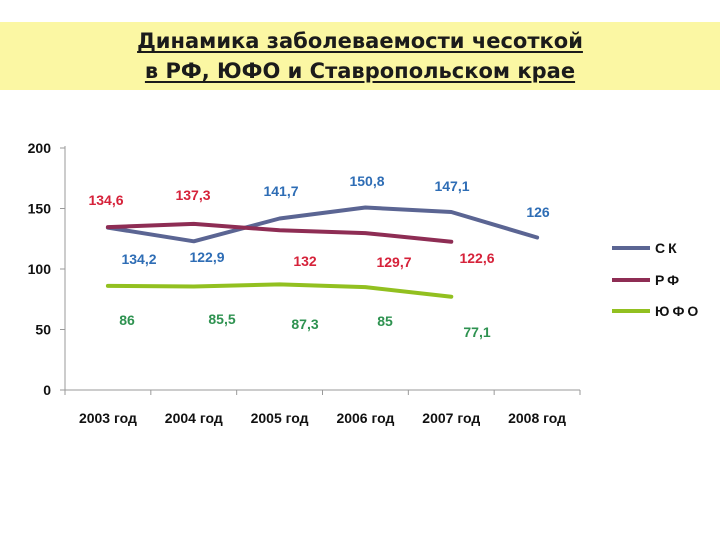 This screenshot has height=540, width=720. What do you see at coordinates (667, 248) in the screenshot?
I see `legend-label-1: СК` at bounding box center [667, 248].